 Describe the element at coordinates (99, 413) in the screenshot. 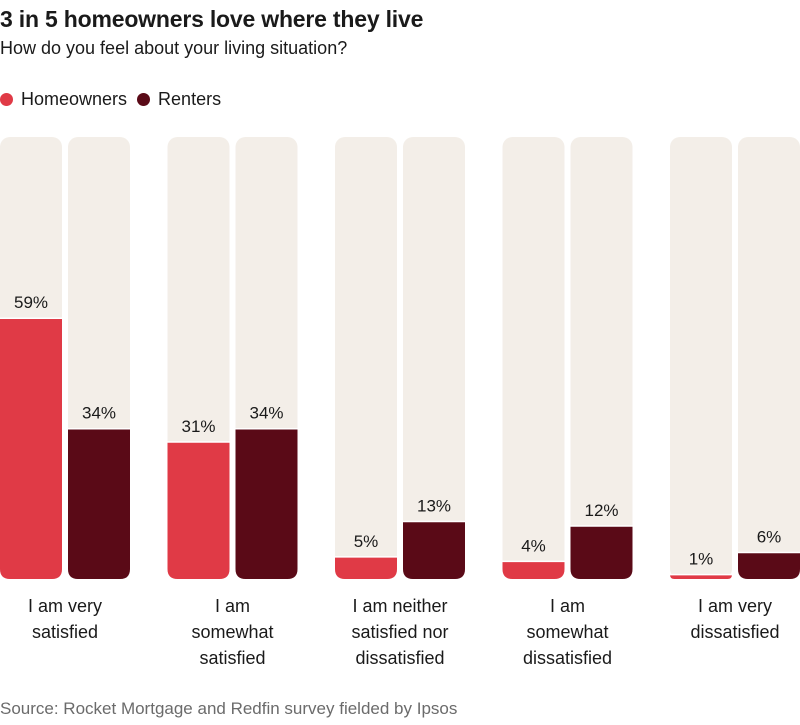

I see `data-label-renters-1: 34%` at that location.